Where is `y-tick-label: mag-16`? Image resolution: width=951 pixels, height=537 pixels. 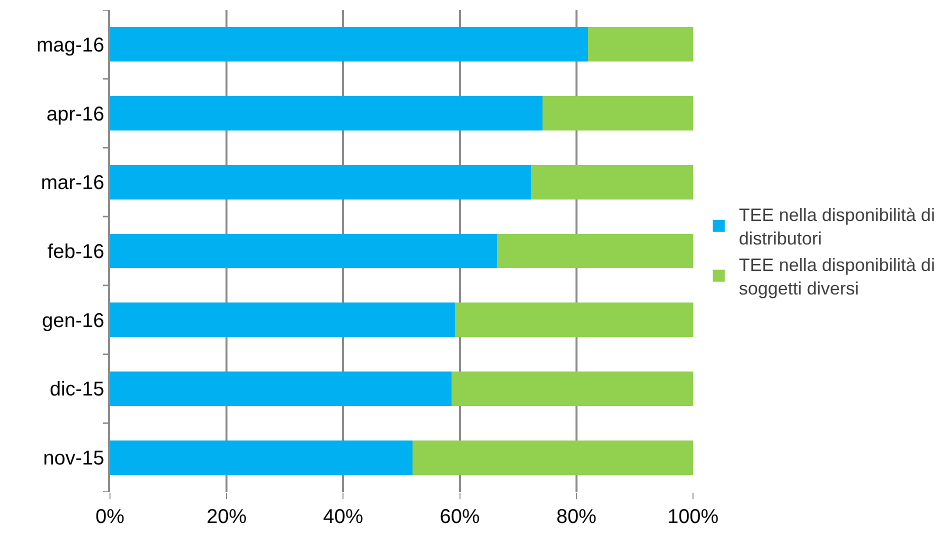 y-tick-label: mag-16 is located at coordinates (70, 45).